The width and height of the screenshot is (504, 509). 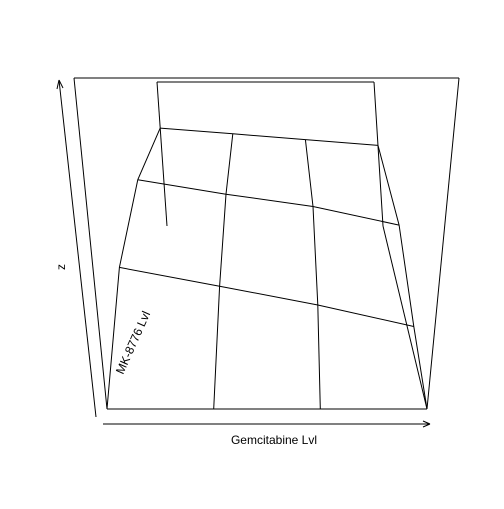 What do you see at coordinates (133, 342) in the screenshot?
I see `y-axis-label: MK-8776 Lvl` at bounding box center [133, 342].